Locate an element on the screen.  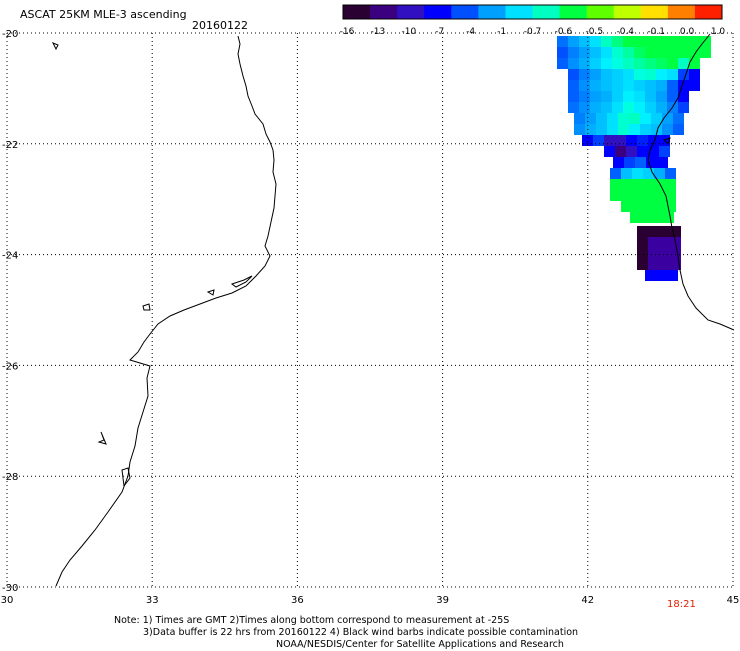
colorbar-tick-label: -13 is located at coordinates (378, 32).